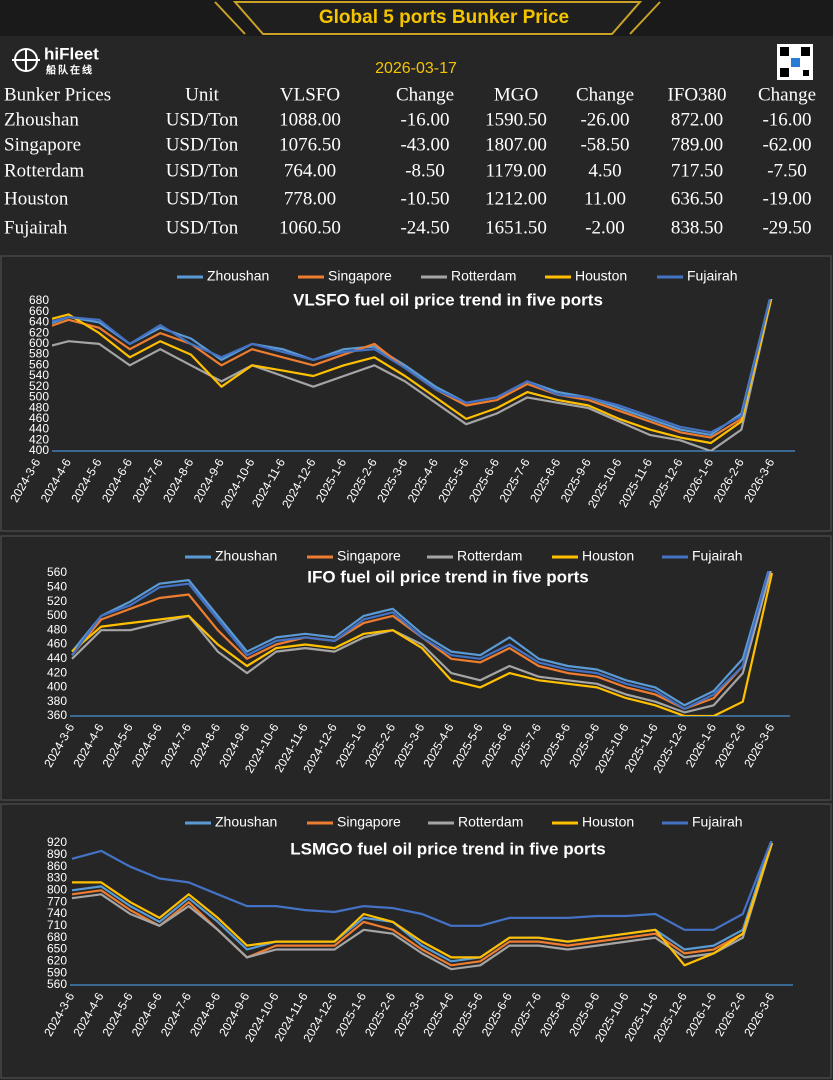 The image size is (833, 1080). I want to click on logo: hiFleet 船队在线, so click(55, 60).